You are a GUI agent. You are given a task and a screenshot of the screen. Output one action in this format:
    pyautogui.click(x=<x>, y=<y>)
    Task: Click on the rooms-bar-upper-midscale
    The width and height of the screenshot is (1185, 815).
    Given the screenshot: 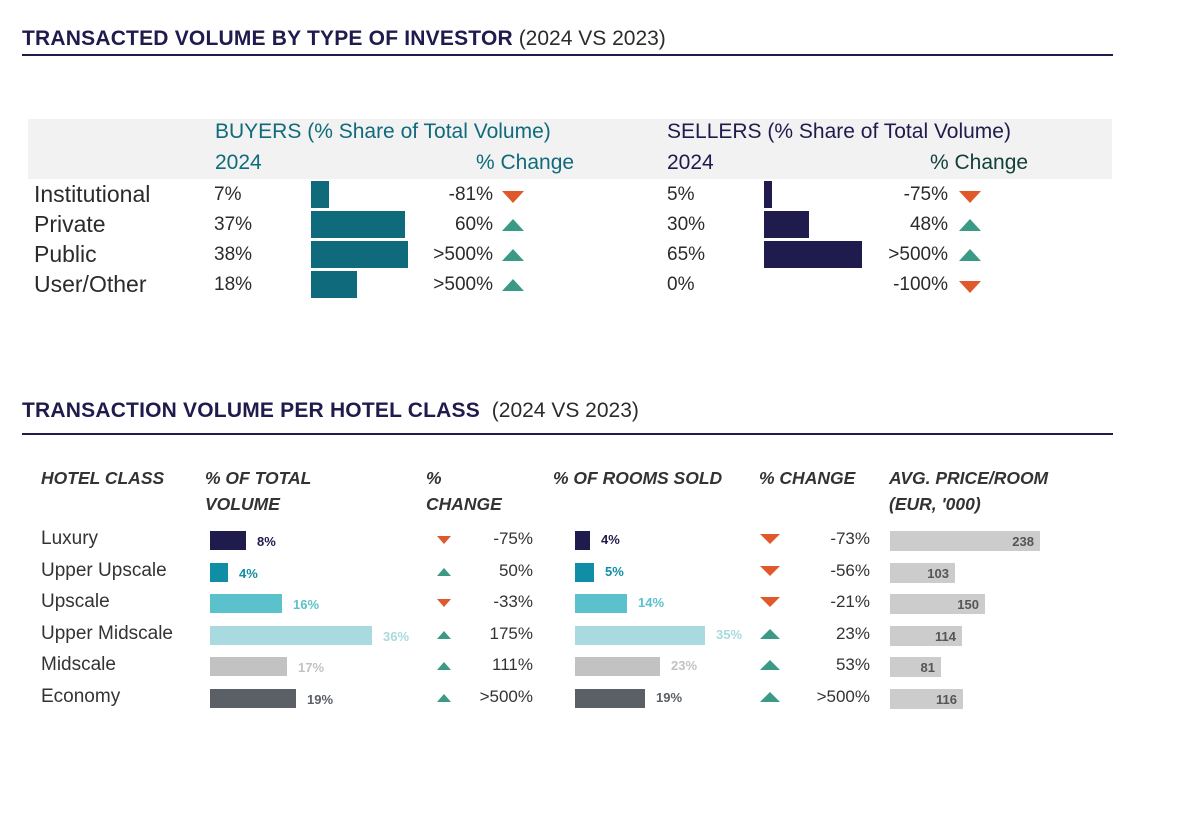 What is the action you would take?
    pyautogui.click(x=640, y=635)
    